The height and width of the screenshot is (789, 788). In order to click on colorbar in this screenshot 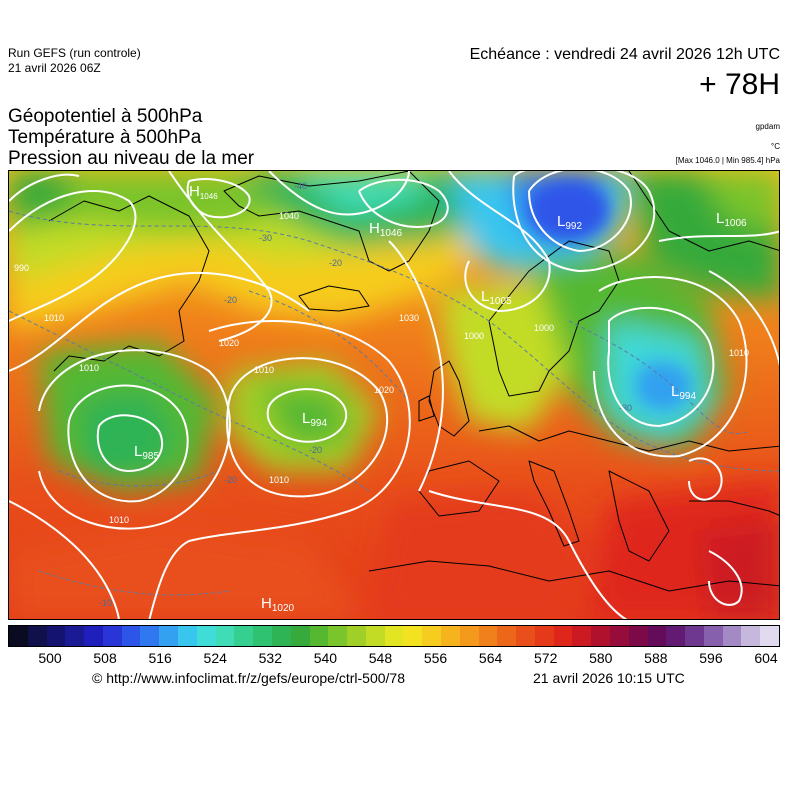, I will do `click(394, 636)`.